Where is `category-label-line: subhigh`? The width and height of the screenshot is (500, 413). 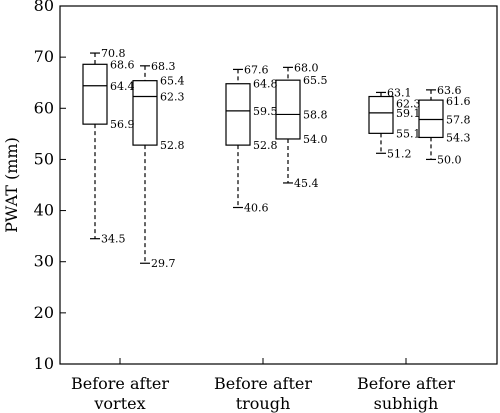 category-label-line: subhigh is located at coordinates (406, 403).